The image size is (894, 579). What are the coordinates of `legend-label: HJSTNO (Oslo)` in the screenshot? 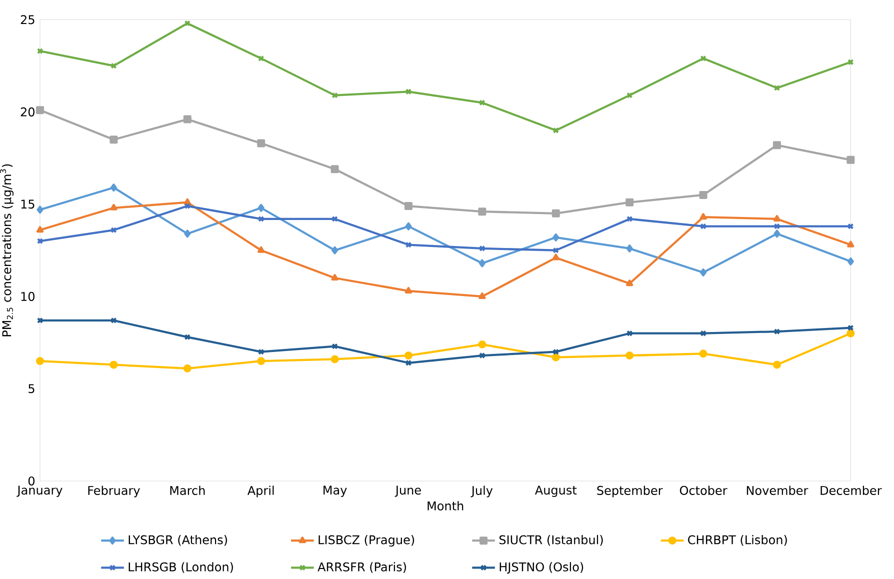 It's located at (542, 568).